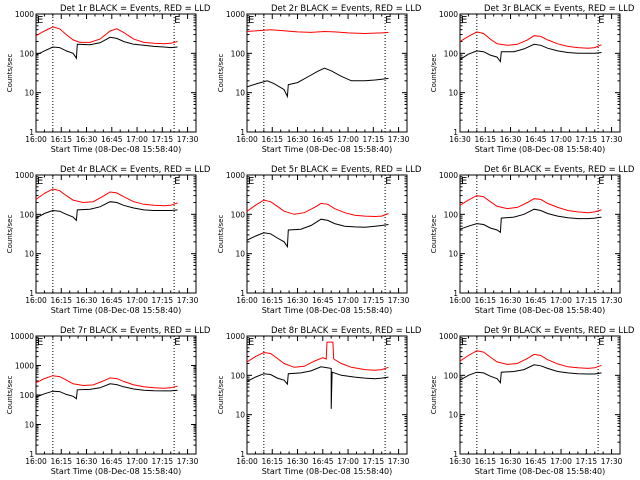 Image resolution: width=640 pixels, height=480 pixels. Describe the element at coordinates (559, 9) in the screenshot. I see `panel-title: Det 3r BLACK = Events, RED = LLD` at that location.